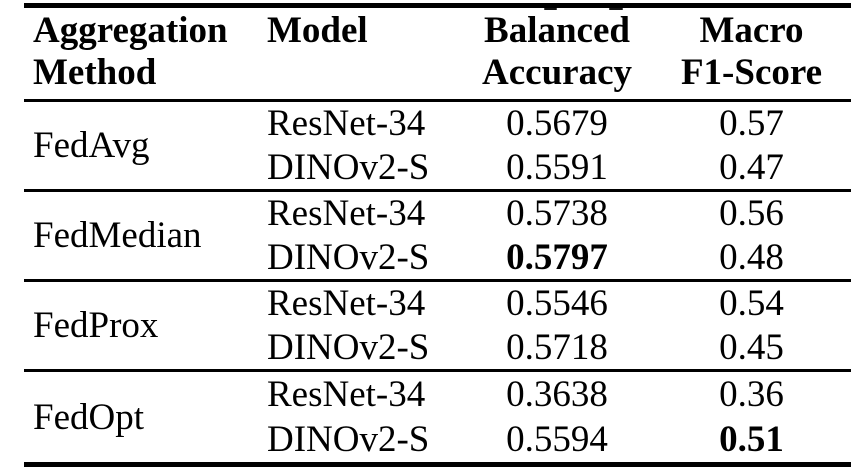 The height and width of the screenshot is (472, 858). Describe the element at coordinates (557, 439) in the screenshot. I see `balanced-accuracy-cell: 0.5594` at that location.